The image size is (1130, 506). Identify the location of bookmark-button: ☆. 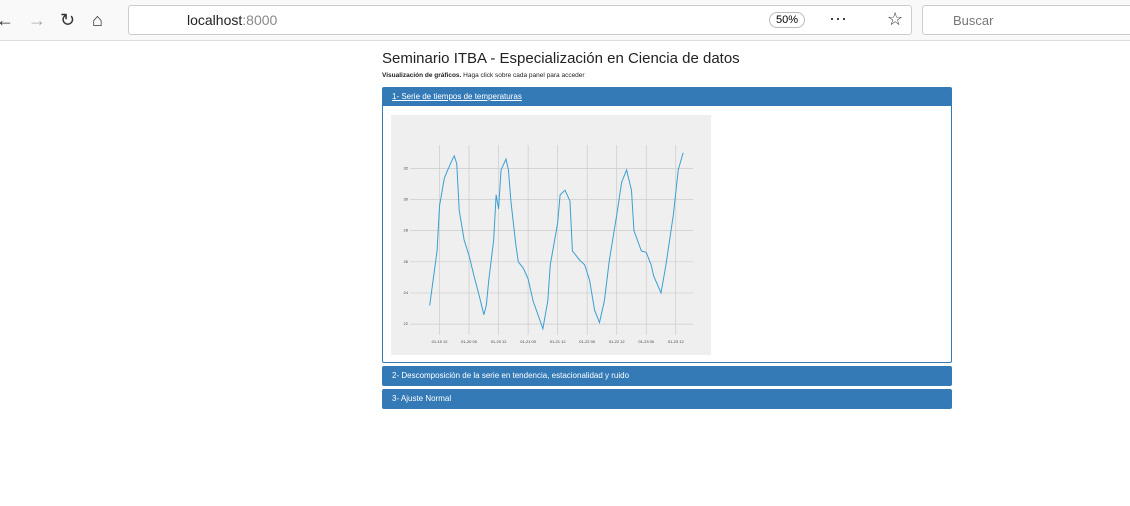
(895, 19).